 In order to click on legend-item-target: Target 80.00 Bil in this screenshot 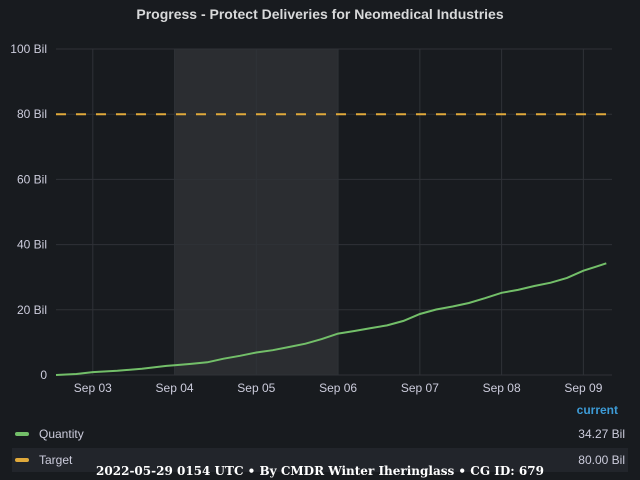, I will do `click(320, 460)`.